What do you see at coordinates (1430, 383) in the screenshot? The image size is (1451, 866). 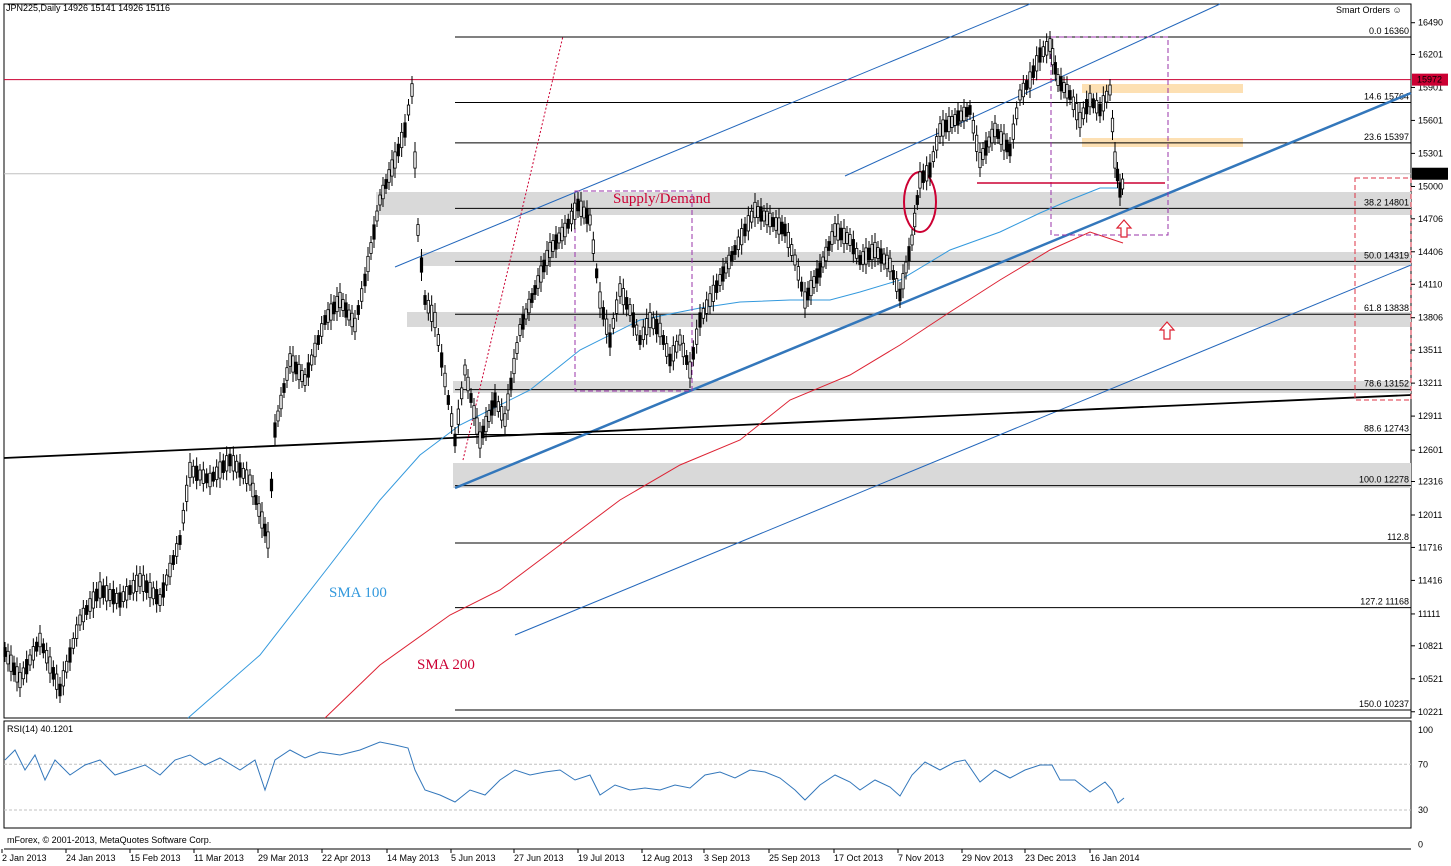 I see `y-tick-label: 13211` at bounding box center [1430, 383].